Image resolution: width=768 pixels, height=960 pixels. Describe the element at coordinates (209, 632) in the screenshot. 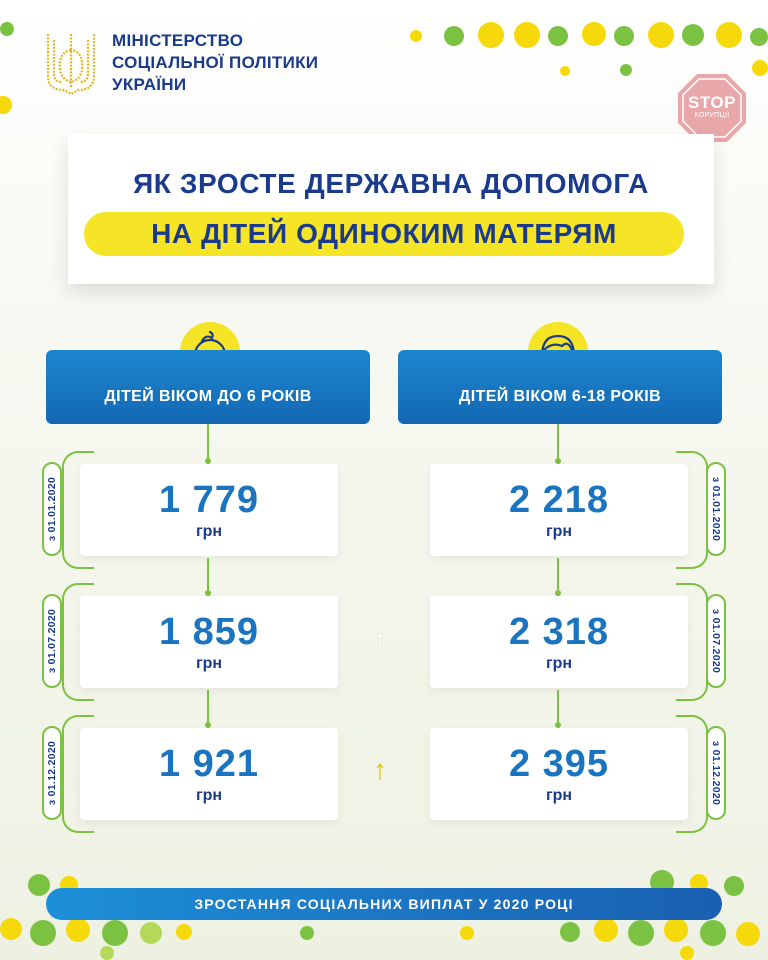

I see `amount-value: 1 859` at that location.